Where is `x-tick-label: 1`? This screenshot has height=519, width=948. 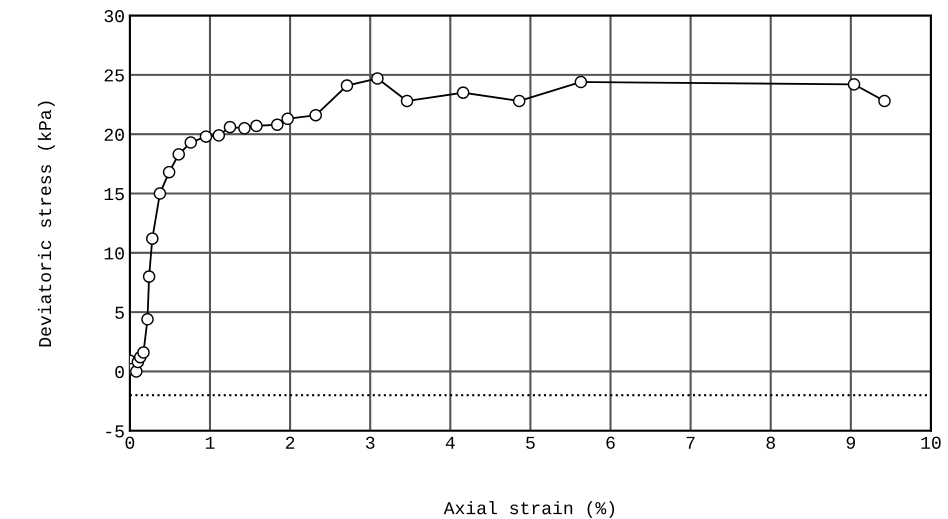
x-tick-label: 1 is located at coordinates (210, 442).